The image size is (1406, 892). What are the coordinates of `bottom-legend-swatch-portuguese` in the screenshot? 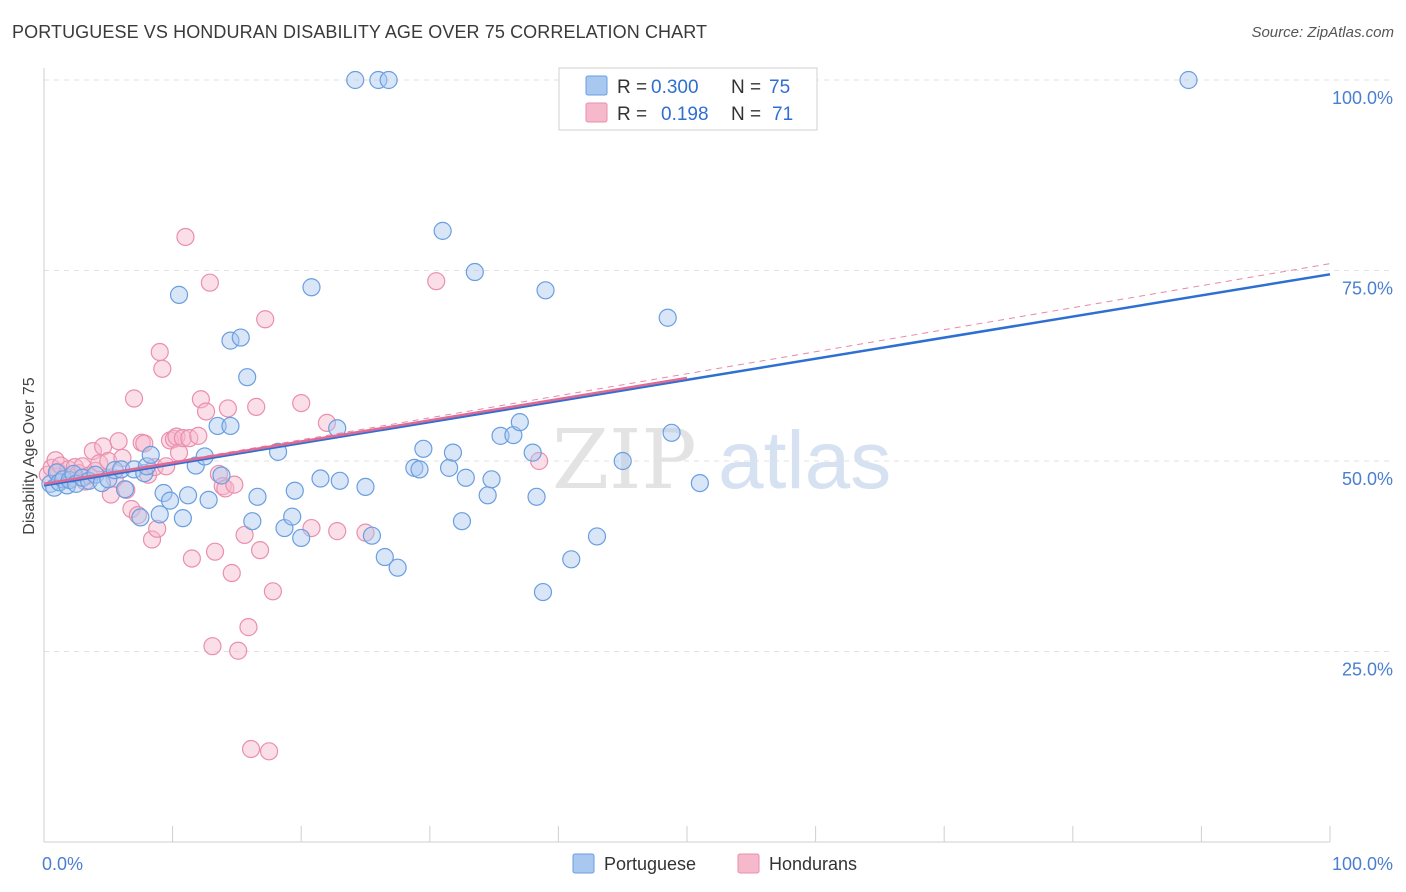 It's located at (583, 863).